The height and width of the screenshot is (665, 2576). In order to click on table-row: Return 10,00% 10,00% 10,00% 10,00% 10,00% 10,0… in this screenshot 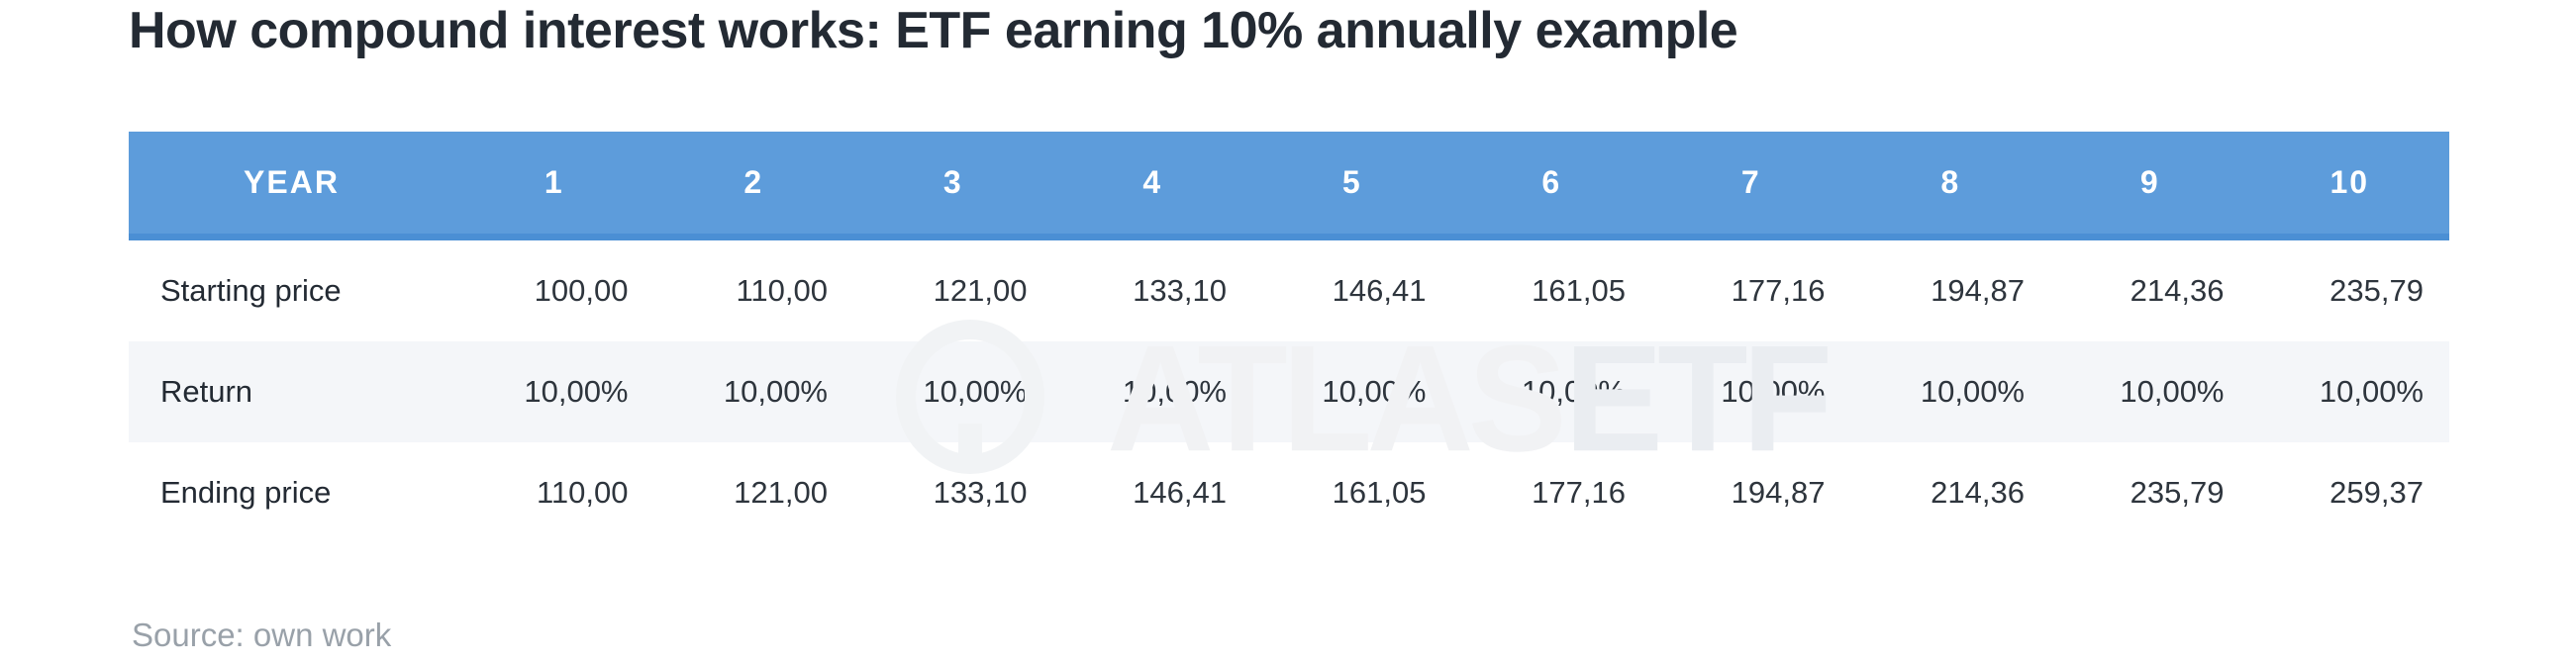, I will do `click(1289, 391)`.